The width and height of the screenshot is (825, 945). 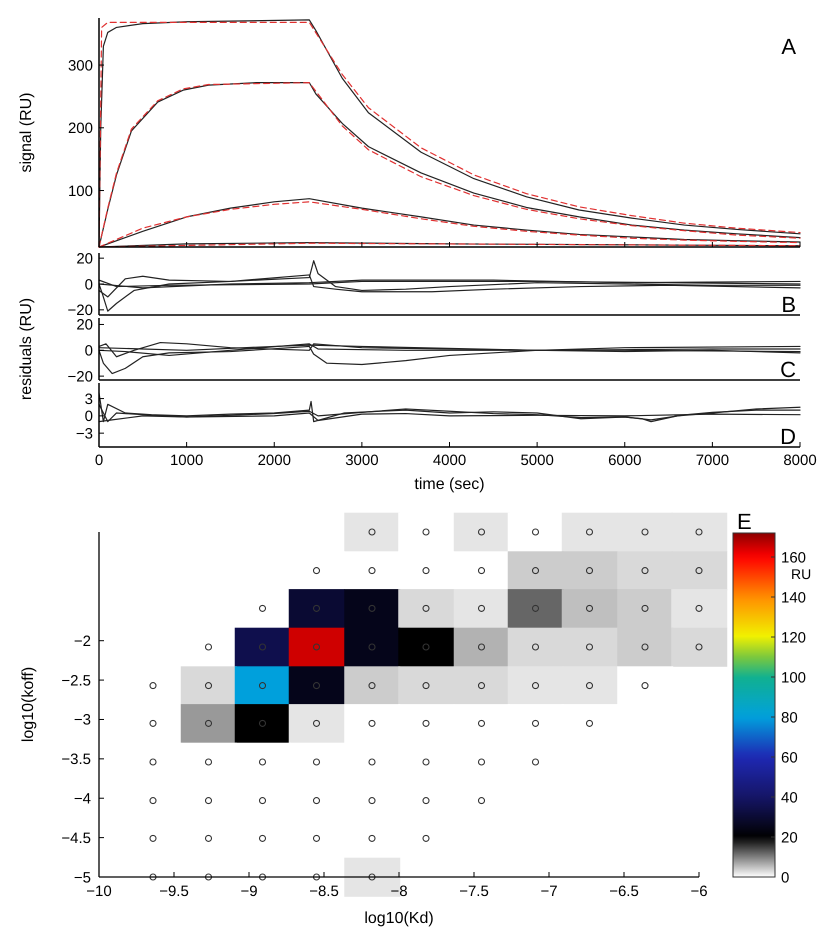 I want to click on color-bar-label: 40, so click(x=789, y=797).